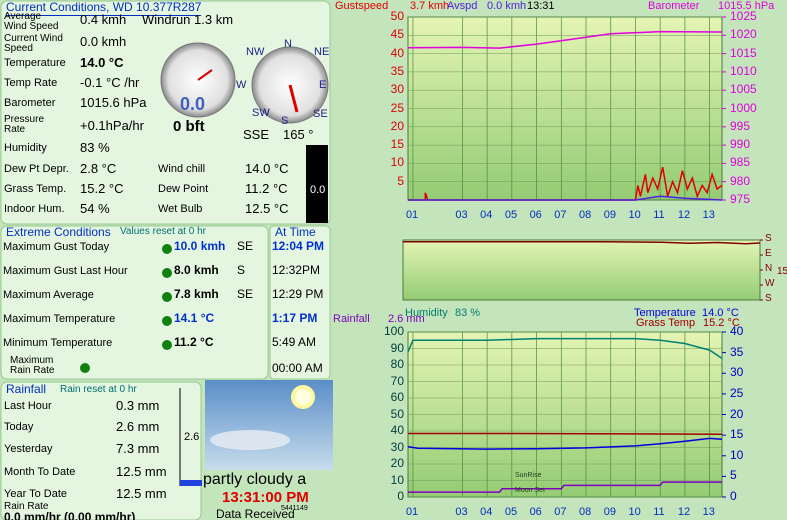 The height and width of the screenshot is (520, 787). What do you see at coordinates (740, 180) in the screenshot?
I see `y2-tick-label: 980` at bounding box center [740, 180].